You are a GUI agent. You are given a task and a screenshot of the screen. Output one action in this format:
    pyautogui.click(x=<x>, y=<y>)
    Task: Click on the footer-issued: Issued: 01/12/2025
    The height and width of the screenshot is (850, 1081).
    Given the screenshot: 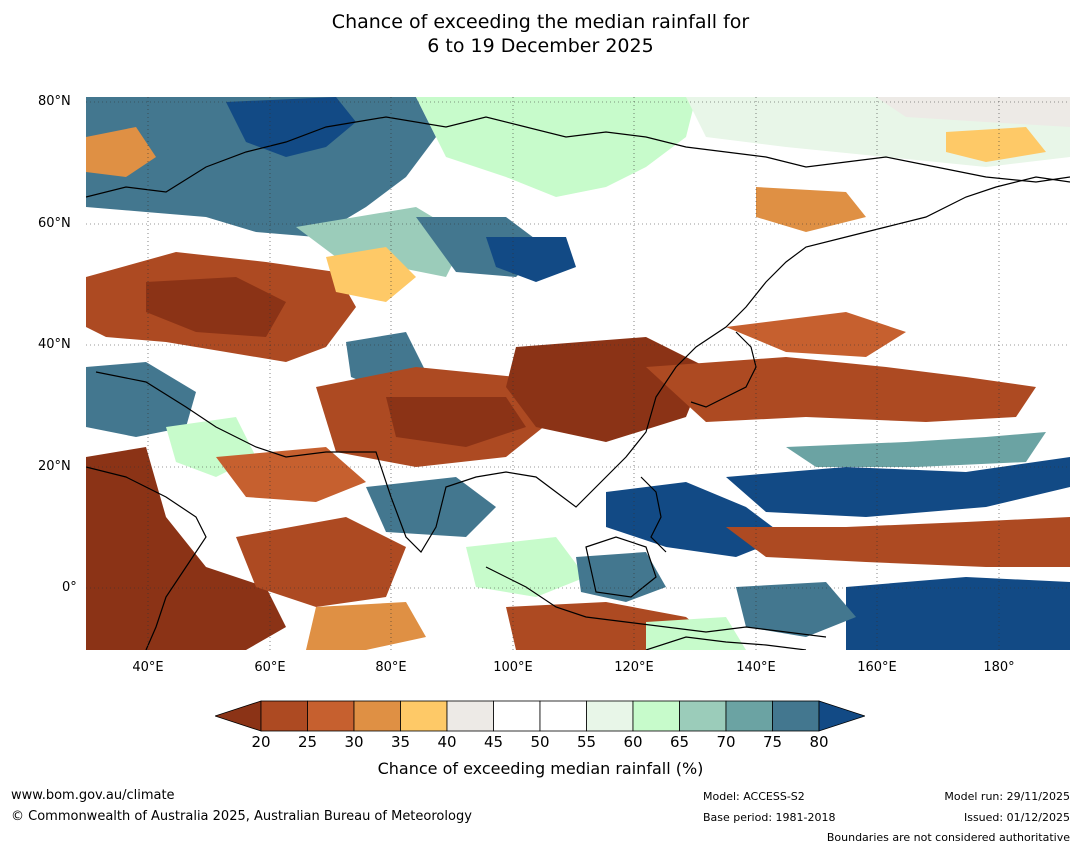 What is the action you would take?
    pyautogui.click(x=1016, y=817)
    